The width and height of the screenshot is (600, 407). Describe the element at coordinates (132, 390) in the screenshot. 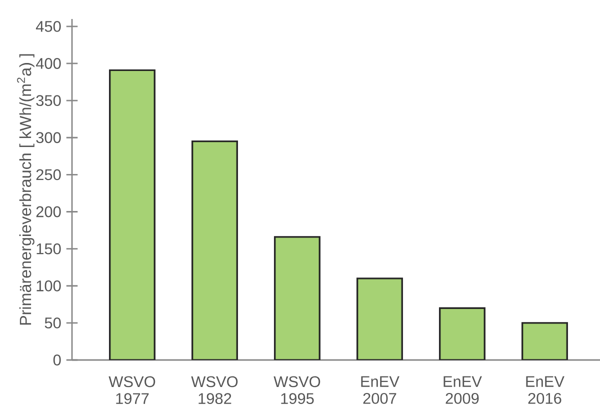

I see `x-tick-label: WSVO 1977` at that location.